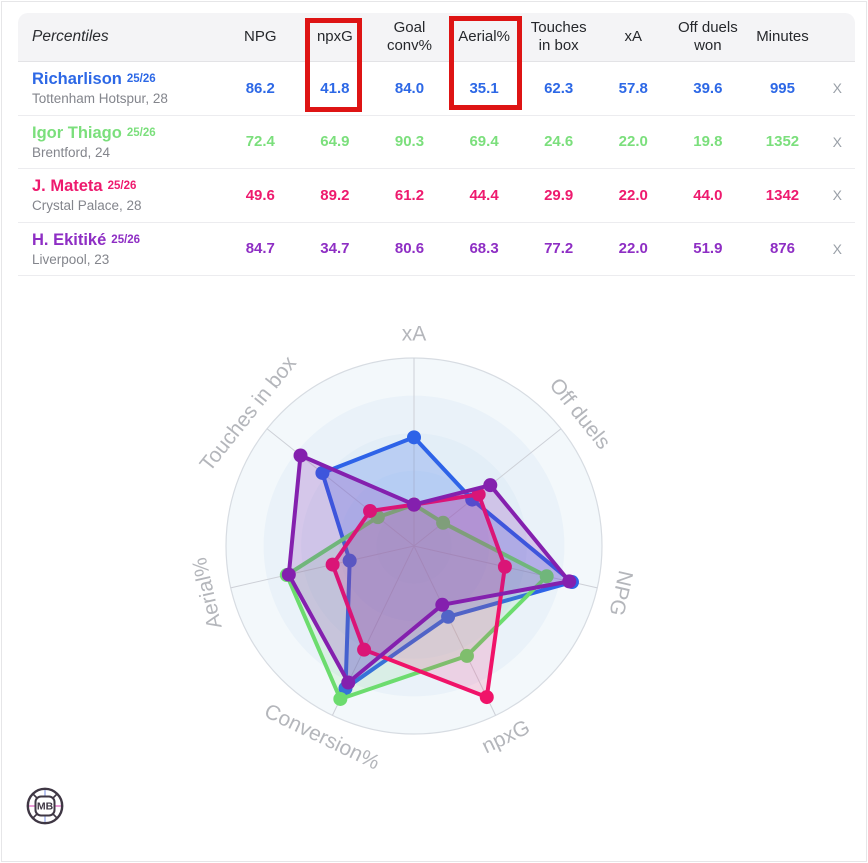 Image resolution: width=868 pixels, height=863 pixels. I want to click on stat-value: 35.1, so click(484, 88).